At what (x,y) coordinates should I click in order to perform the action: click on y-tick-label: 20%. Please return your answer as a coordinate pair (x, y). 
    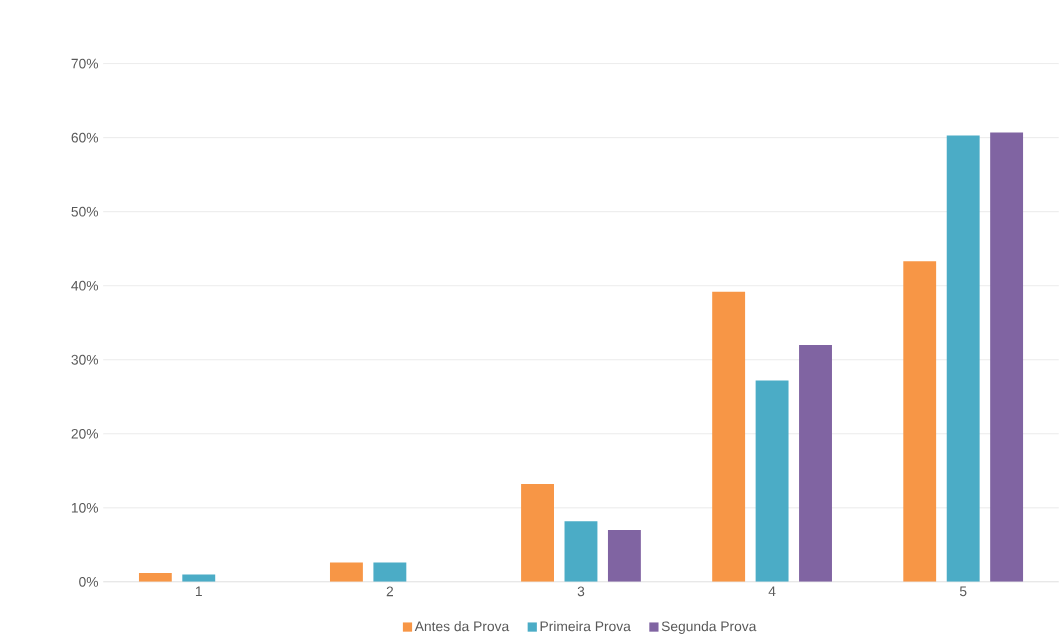
    Looking at the image, I should click on (85, 433).